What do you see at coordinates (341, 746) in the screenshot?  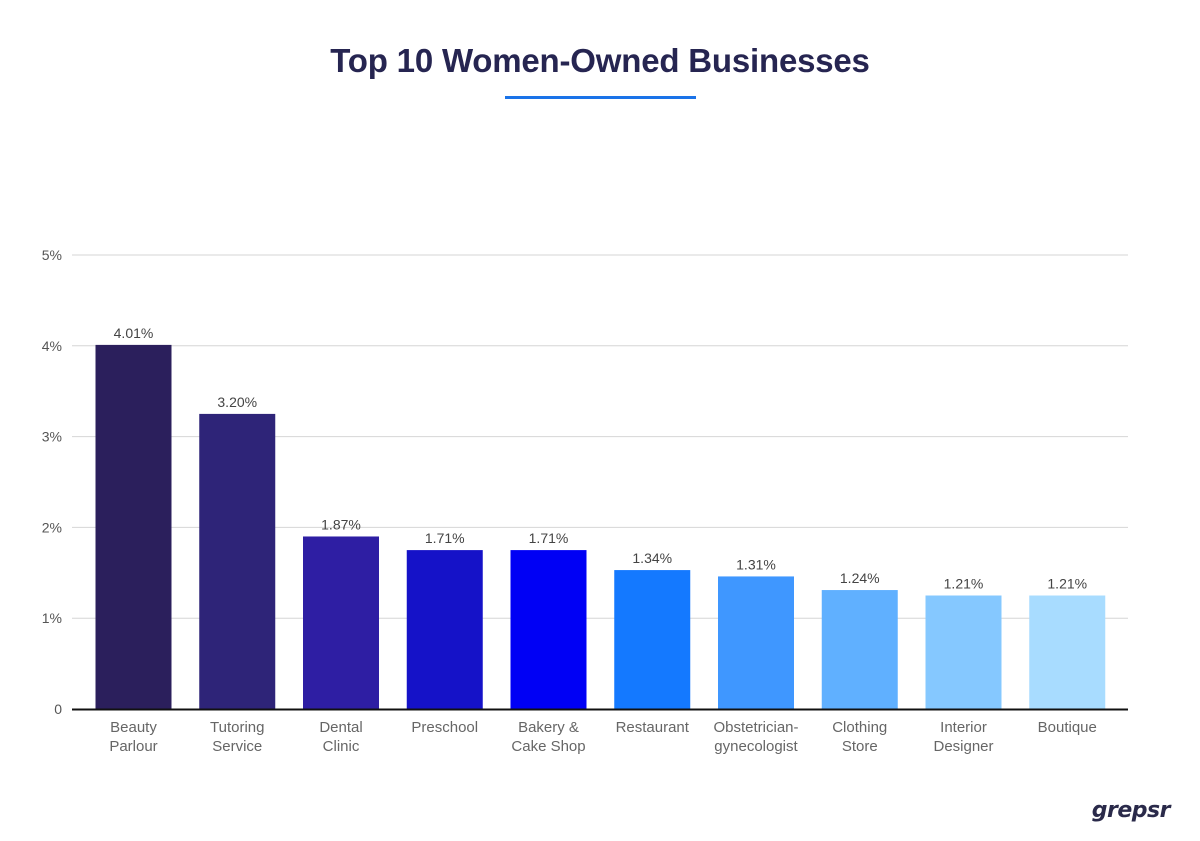 I see `x-tick-label: Clinic` at bounding box center [341, 746].